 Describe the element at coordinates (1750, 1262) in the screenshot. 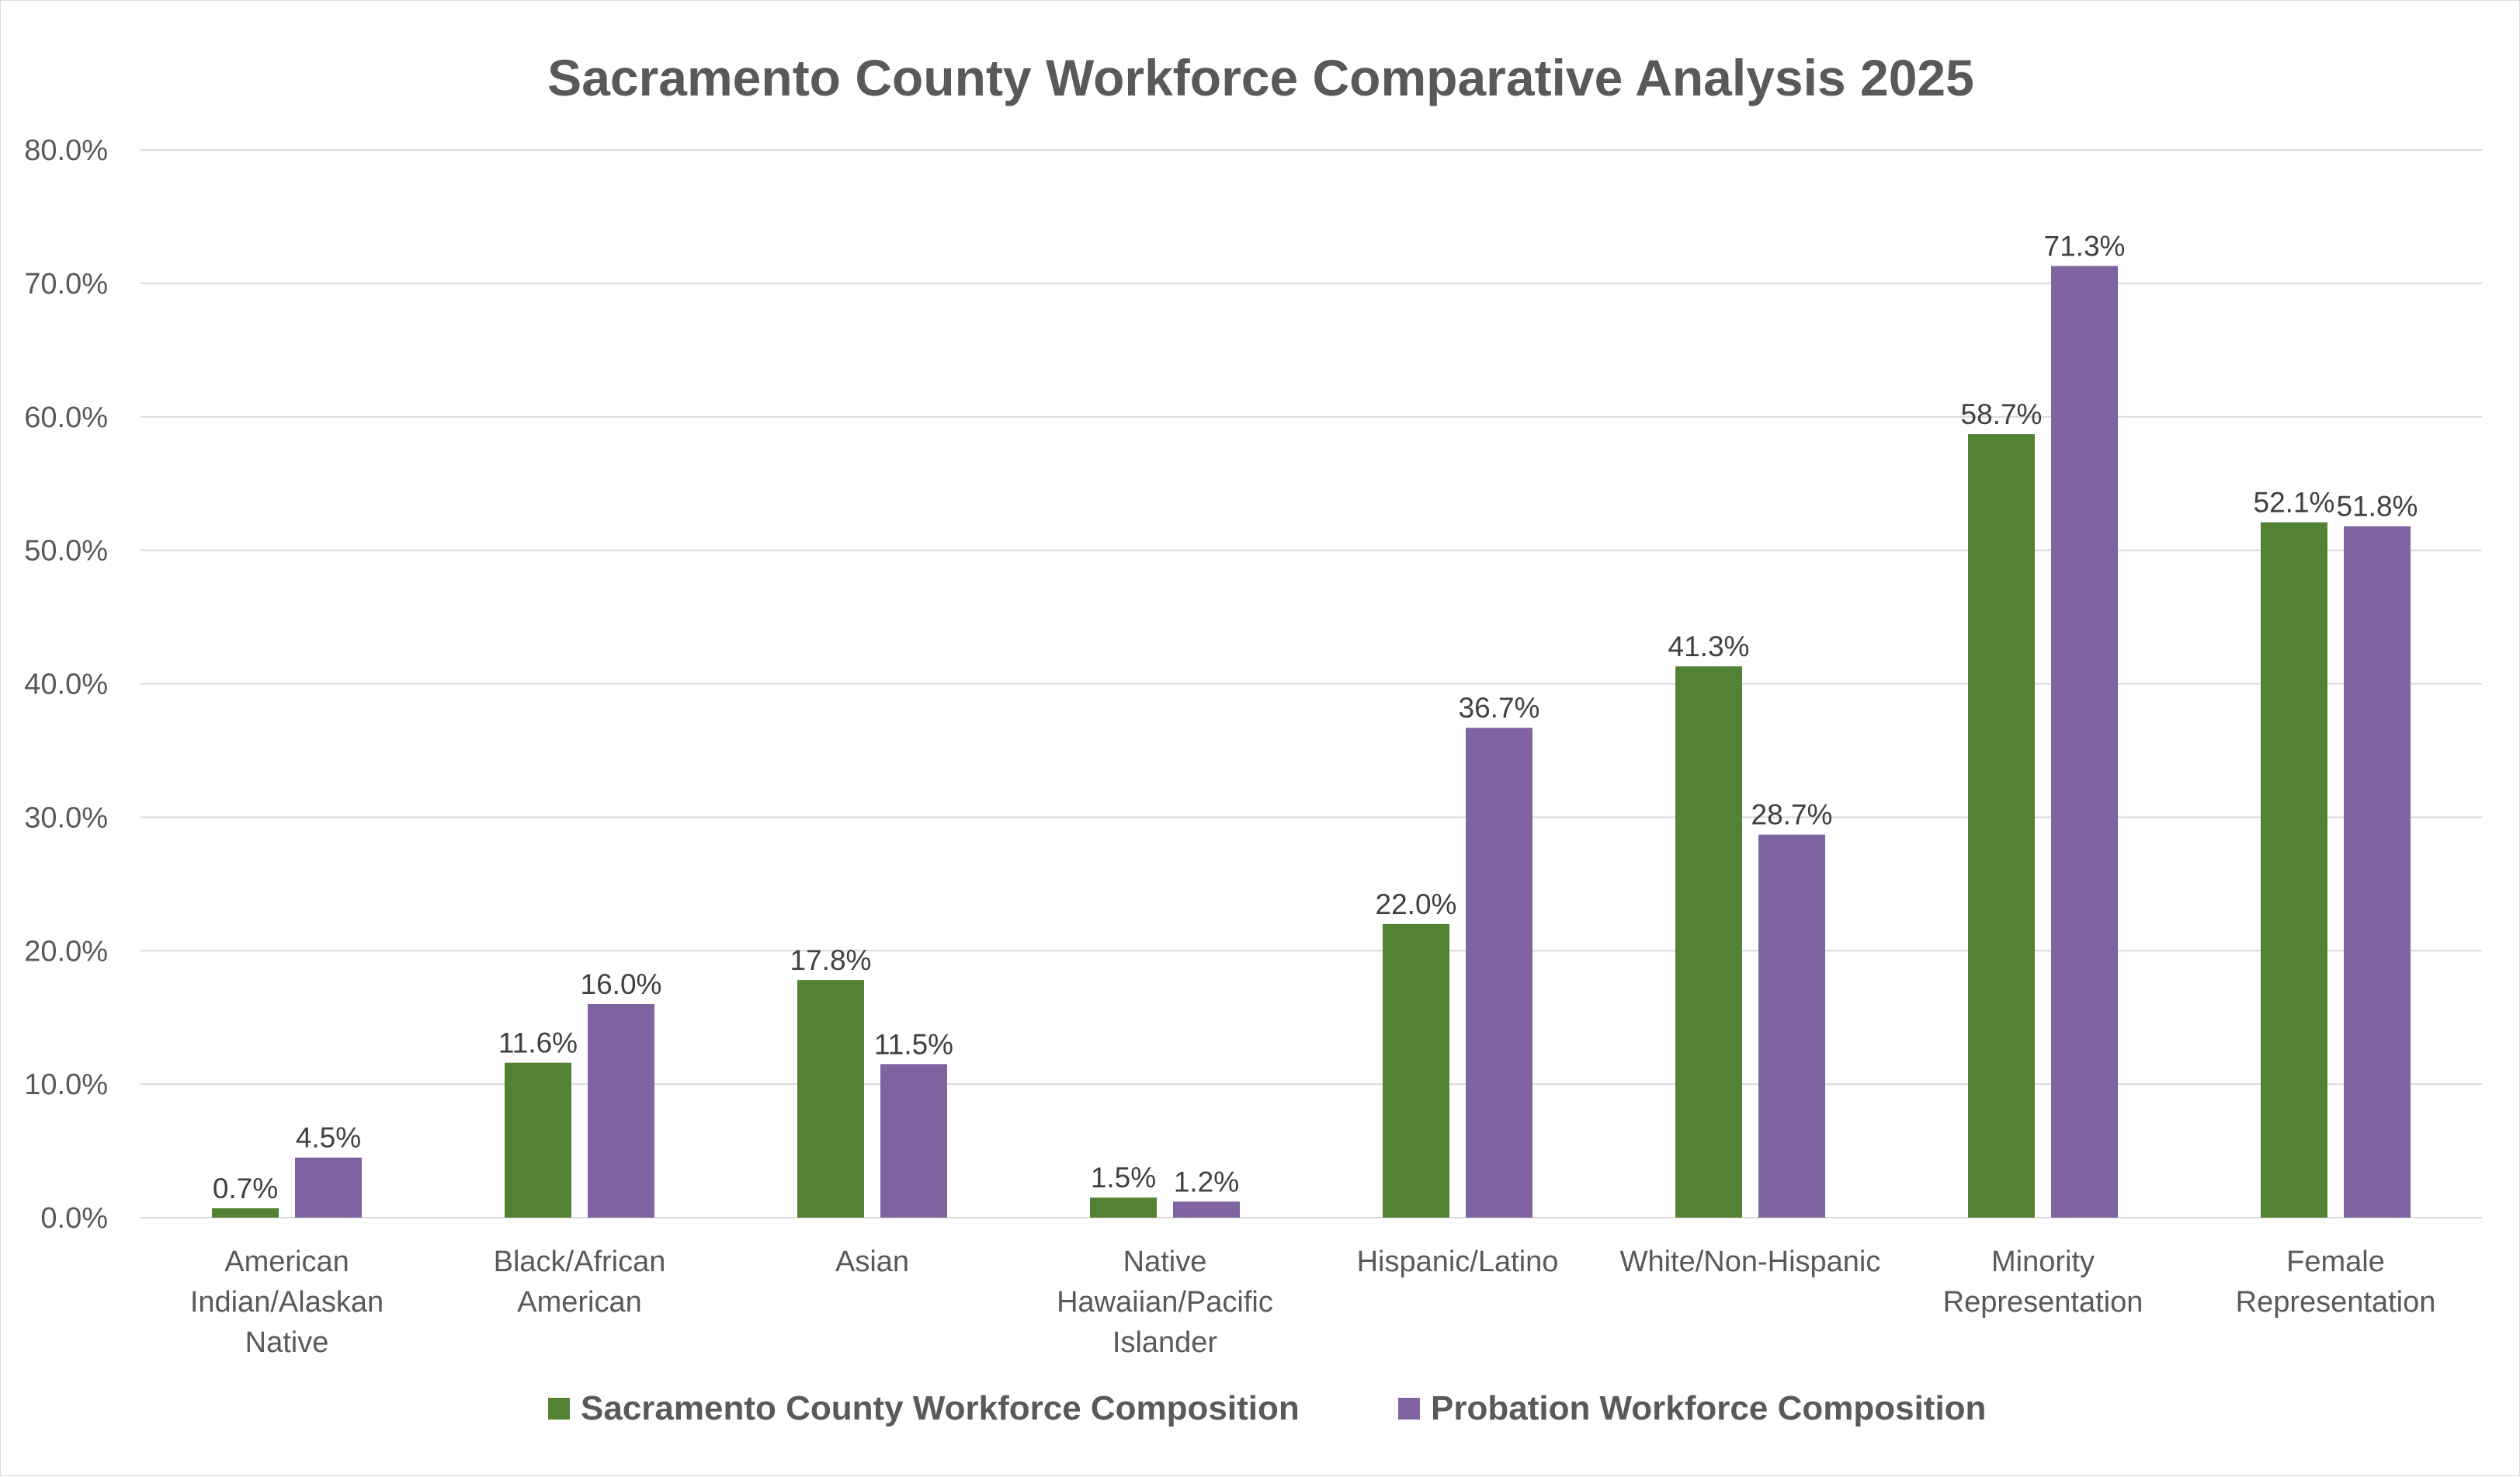

I see `x-tick-label: White/Non-Hispanic` at that location.